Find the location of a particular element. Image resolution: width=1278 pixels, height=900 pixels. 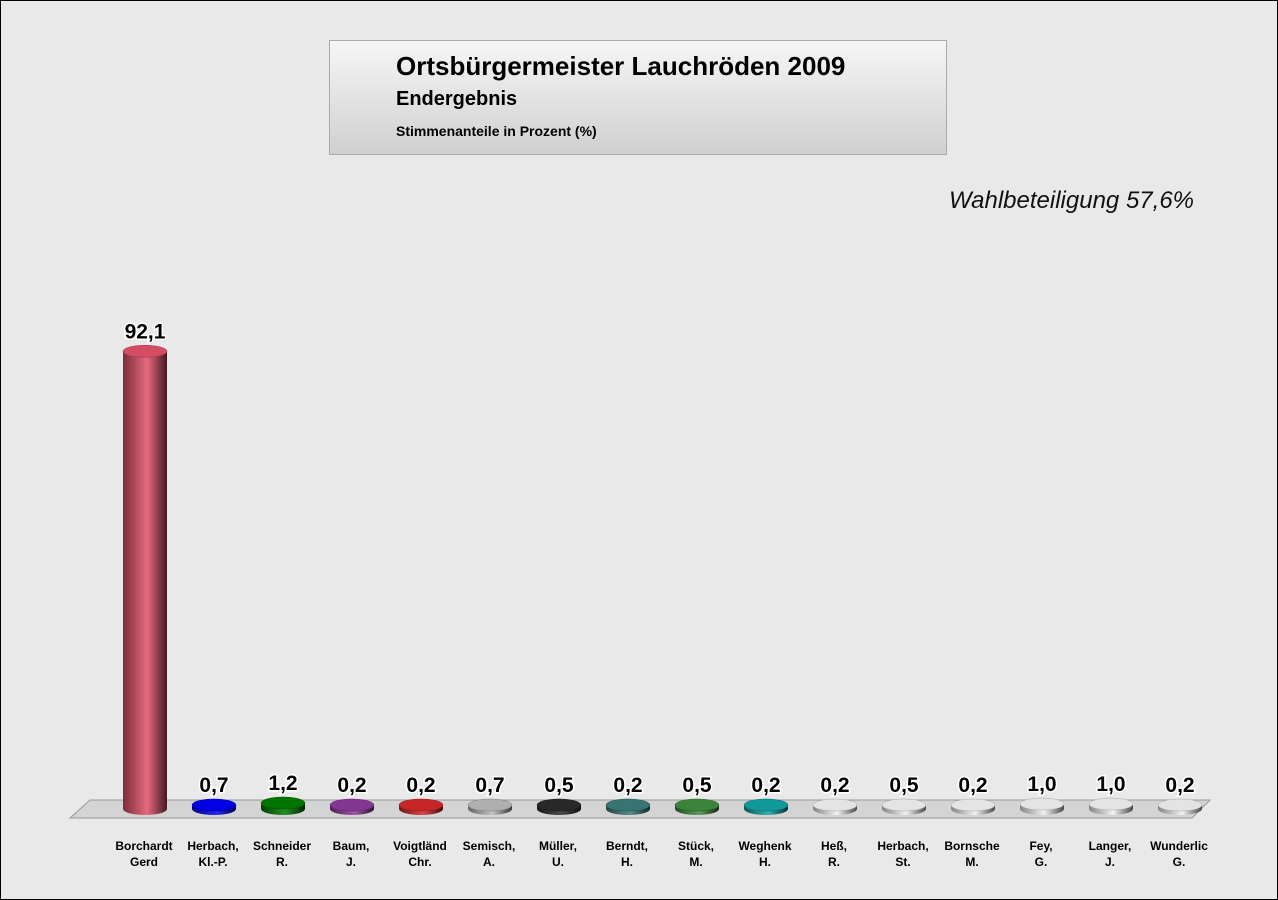

turnout-label: Wahlbeteiligung 57,6% is located at coordinates (1071, 200).